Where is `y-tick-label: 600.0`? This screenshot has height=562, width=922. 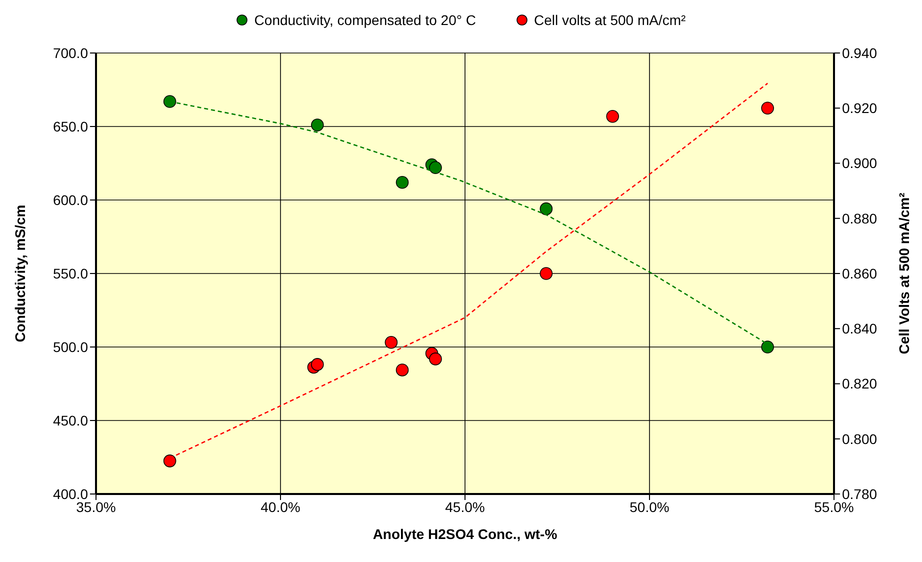 y-tick-label: 600.0 is located at coordinates (70, 200).